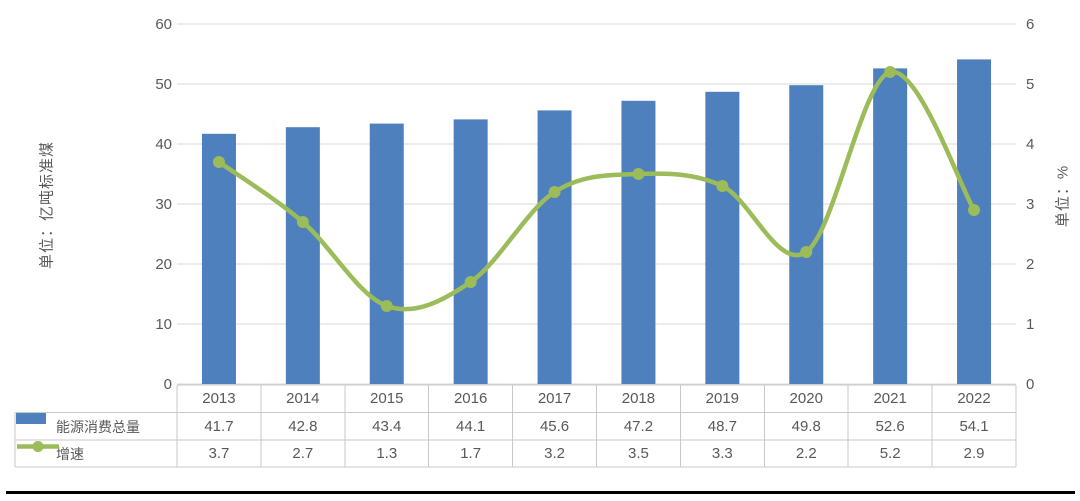  What do you see at coordinates (638, 426) in the screenshot?
I see `table-value-cell: 47.2` at bounding box center [638, 426].